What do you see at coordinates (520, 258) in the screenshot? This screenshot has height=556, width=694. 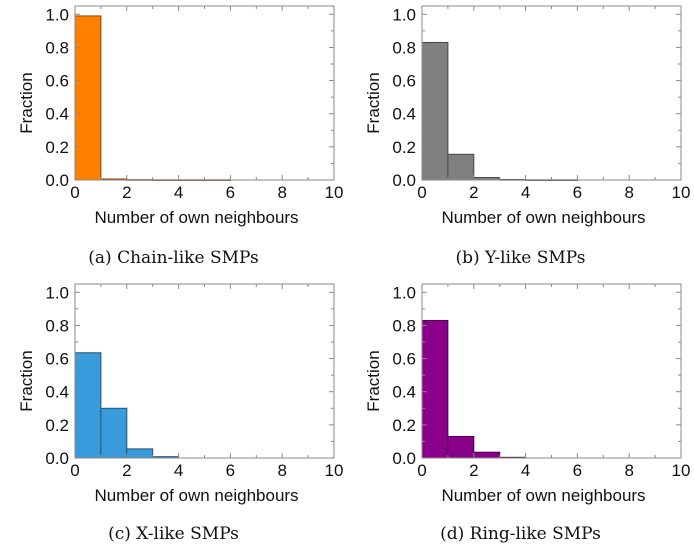 I see `caption-y: (b) Y-like SMPs` at bounding box center [520, 258].